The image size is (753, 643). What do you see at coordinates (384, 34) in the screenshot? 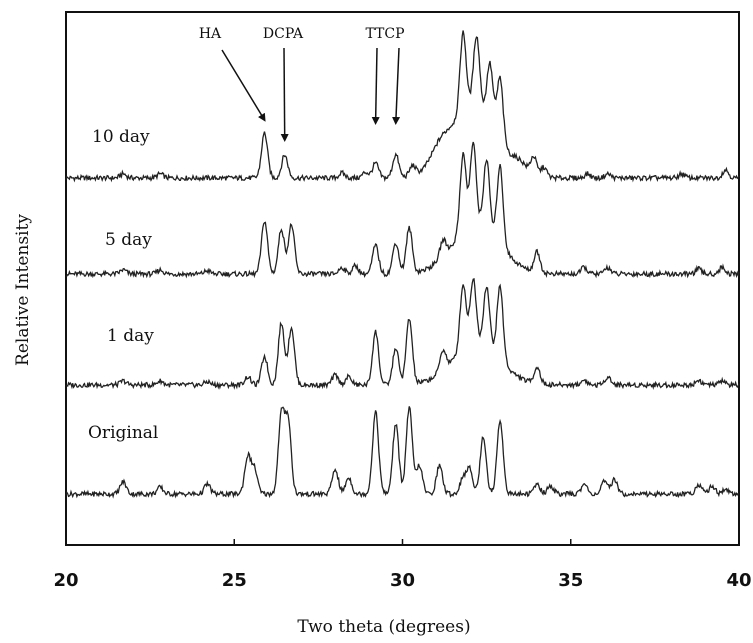
I see `annotation-label-ttcp: TTCP` at bounding box center [384, 34].